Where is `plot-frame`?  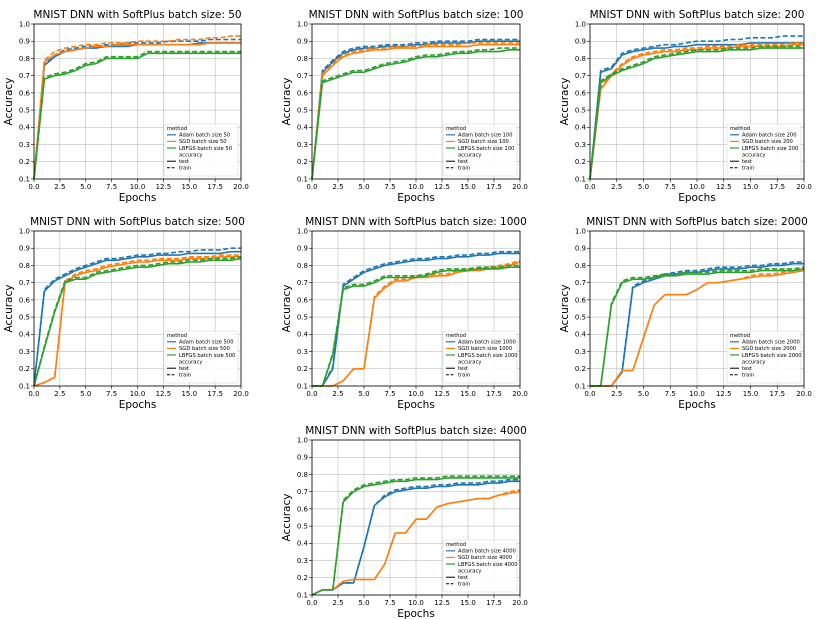
plot-frame is located at coordinates (697, 101).